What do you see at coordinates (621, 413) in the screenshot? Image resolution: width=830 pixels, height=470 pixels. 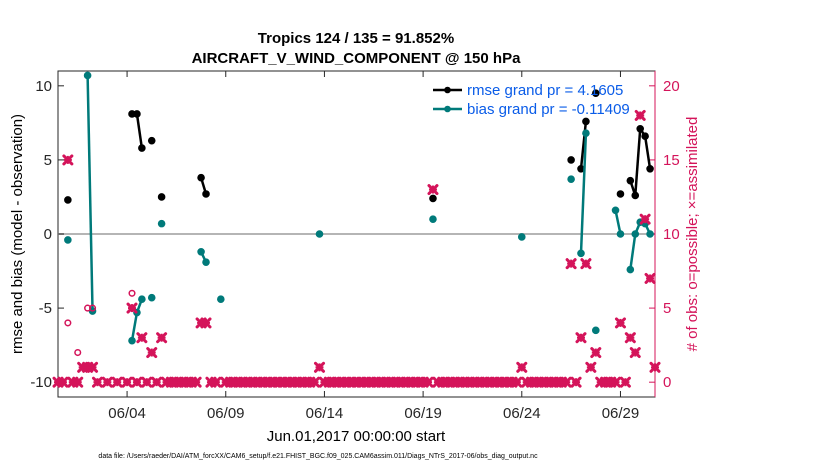 I see `x-tick-label: 06/29` at bounding box center [621, 413].